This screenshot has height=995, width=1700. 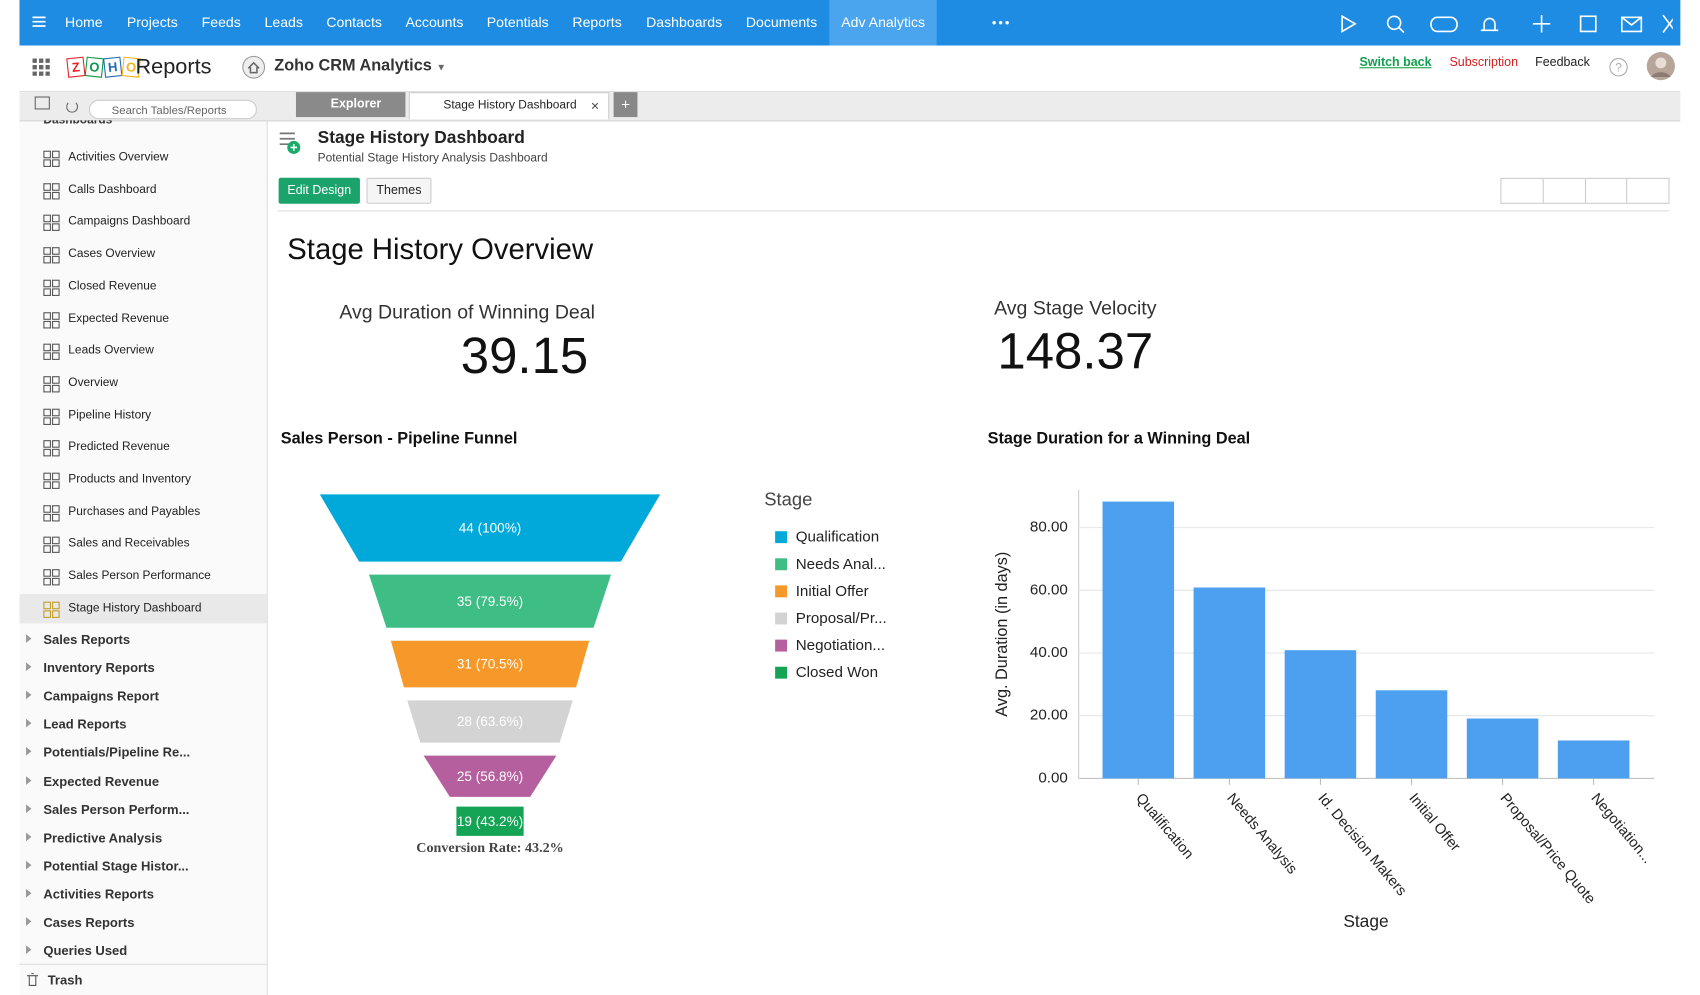 I want to click on legend-label: Closed Won, so click(x=837, y=672).